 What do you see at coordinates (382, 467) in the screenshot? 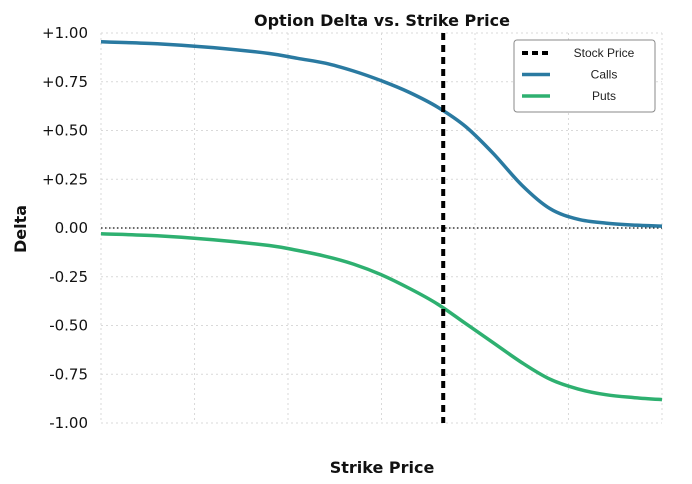
I see `x-axis-label: Strike Price` at bounding box center [382, 467].